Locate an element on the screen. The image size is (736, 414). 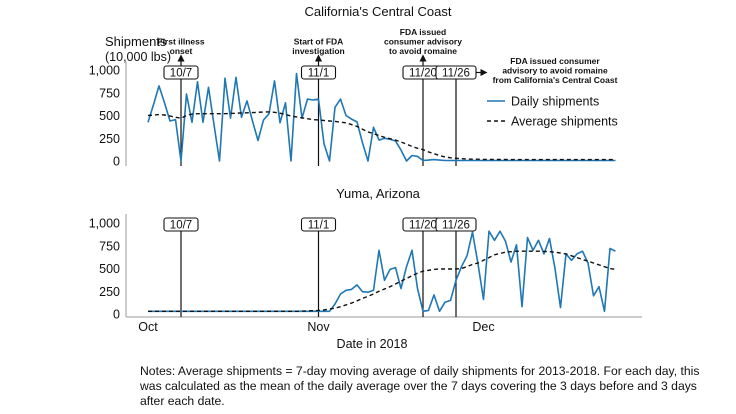
chart-title: California's Central Coast is located at coordinates (378, 11).